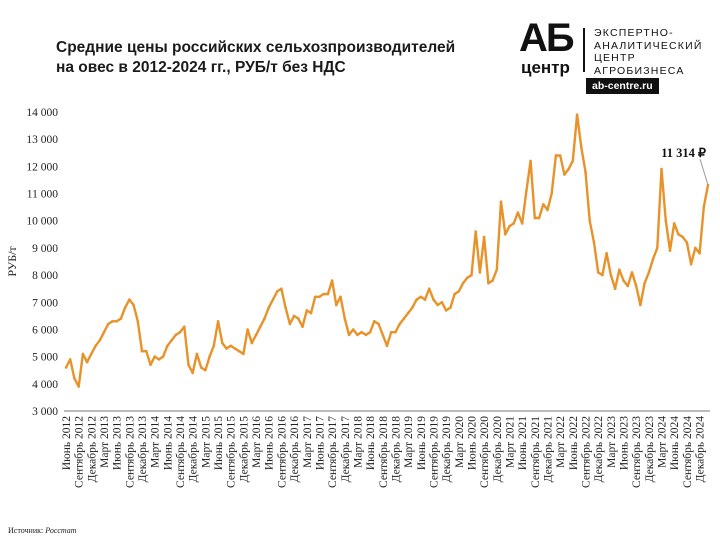 This screenshot has width=720, height=540. What do you see at coordinates (523, 443) in the screenshot?
I see `x-tick-label: Июнь 2021` at bounding box center [523, 443].